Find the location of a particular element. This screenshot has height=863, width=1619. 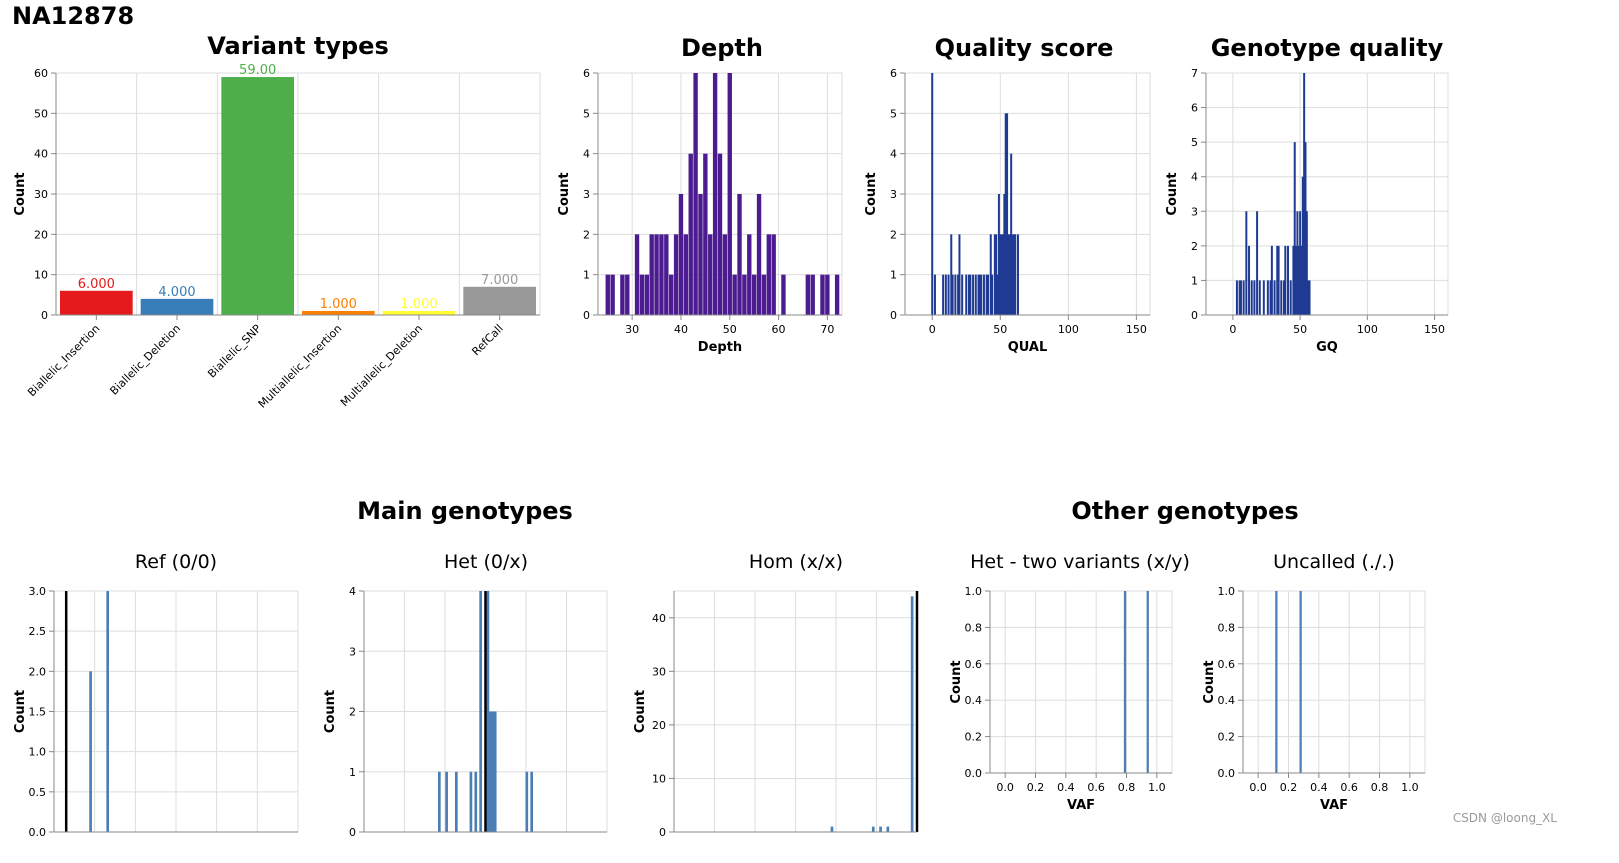

main-genotypes-heading: Main genotypes is located at coordinates (465, 511).